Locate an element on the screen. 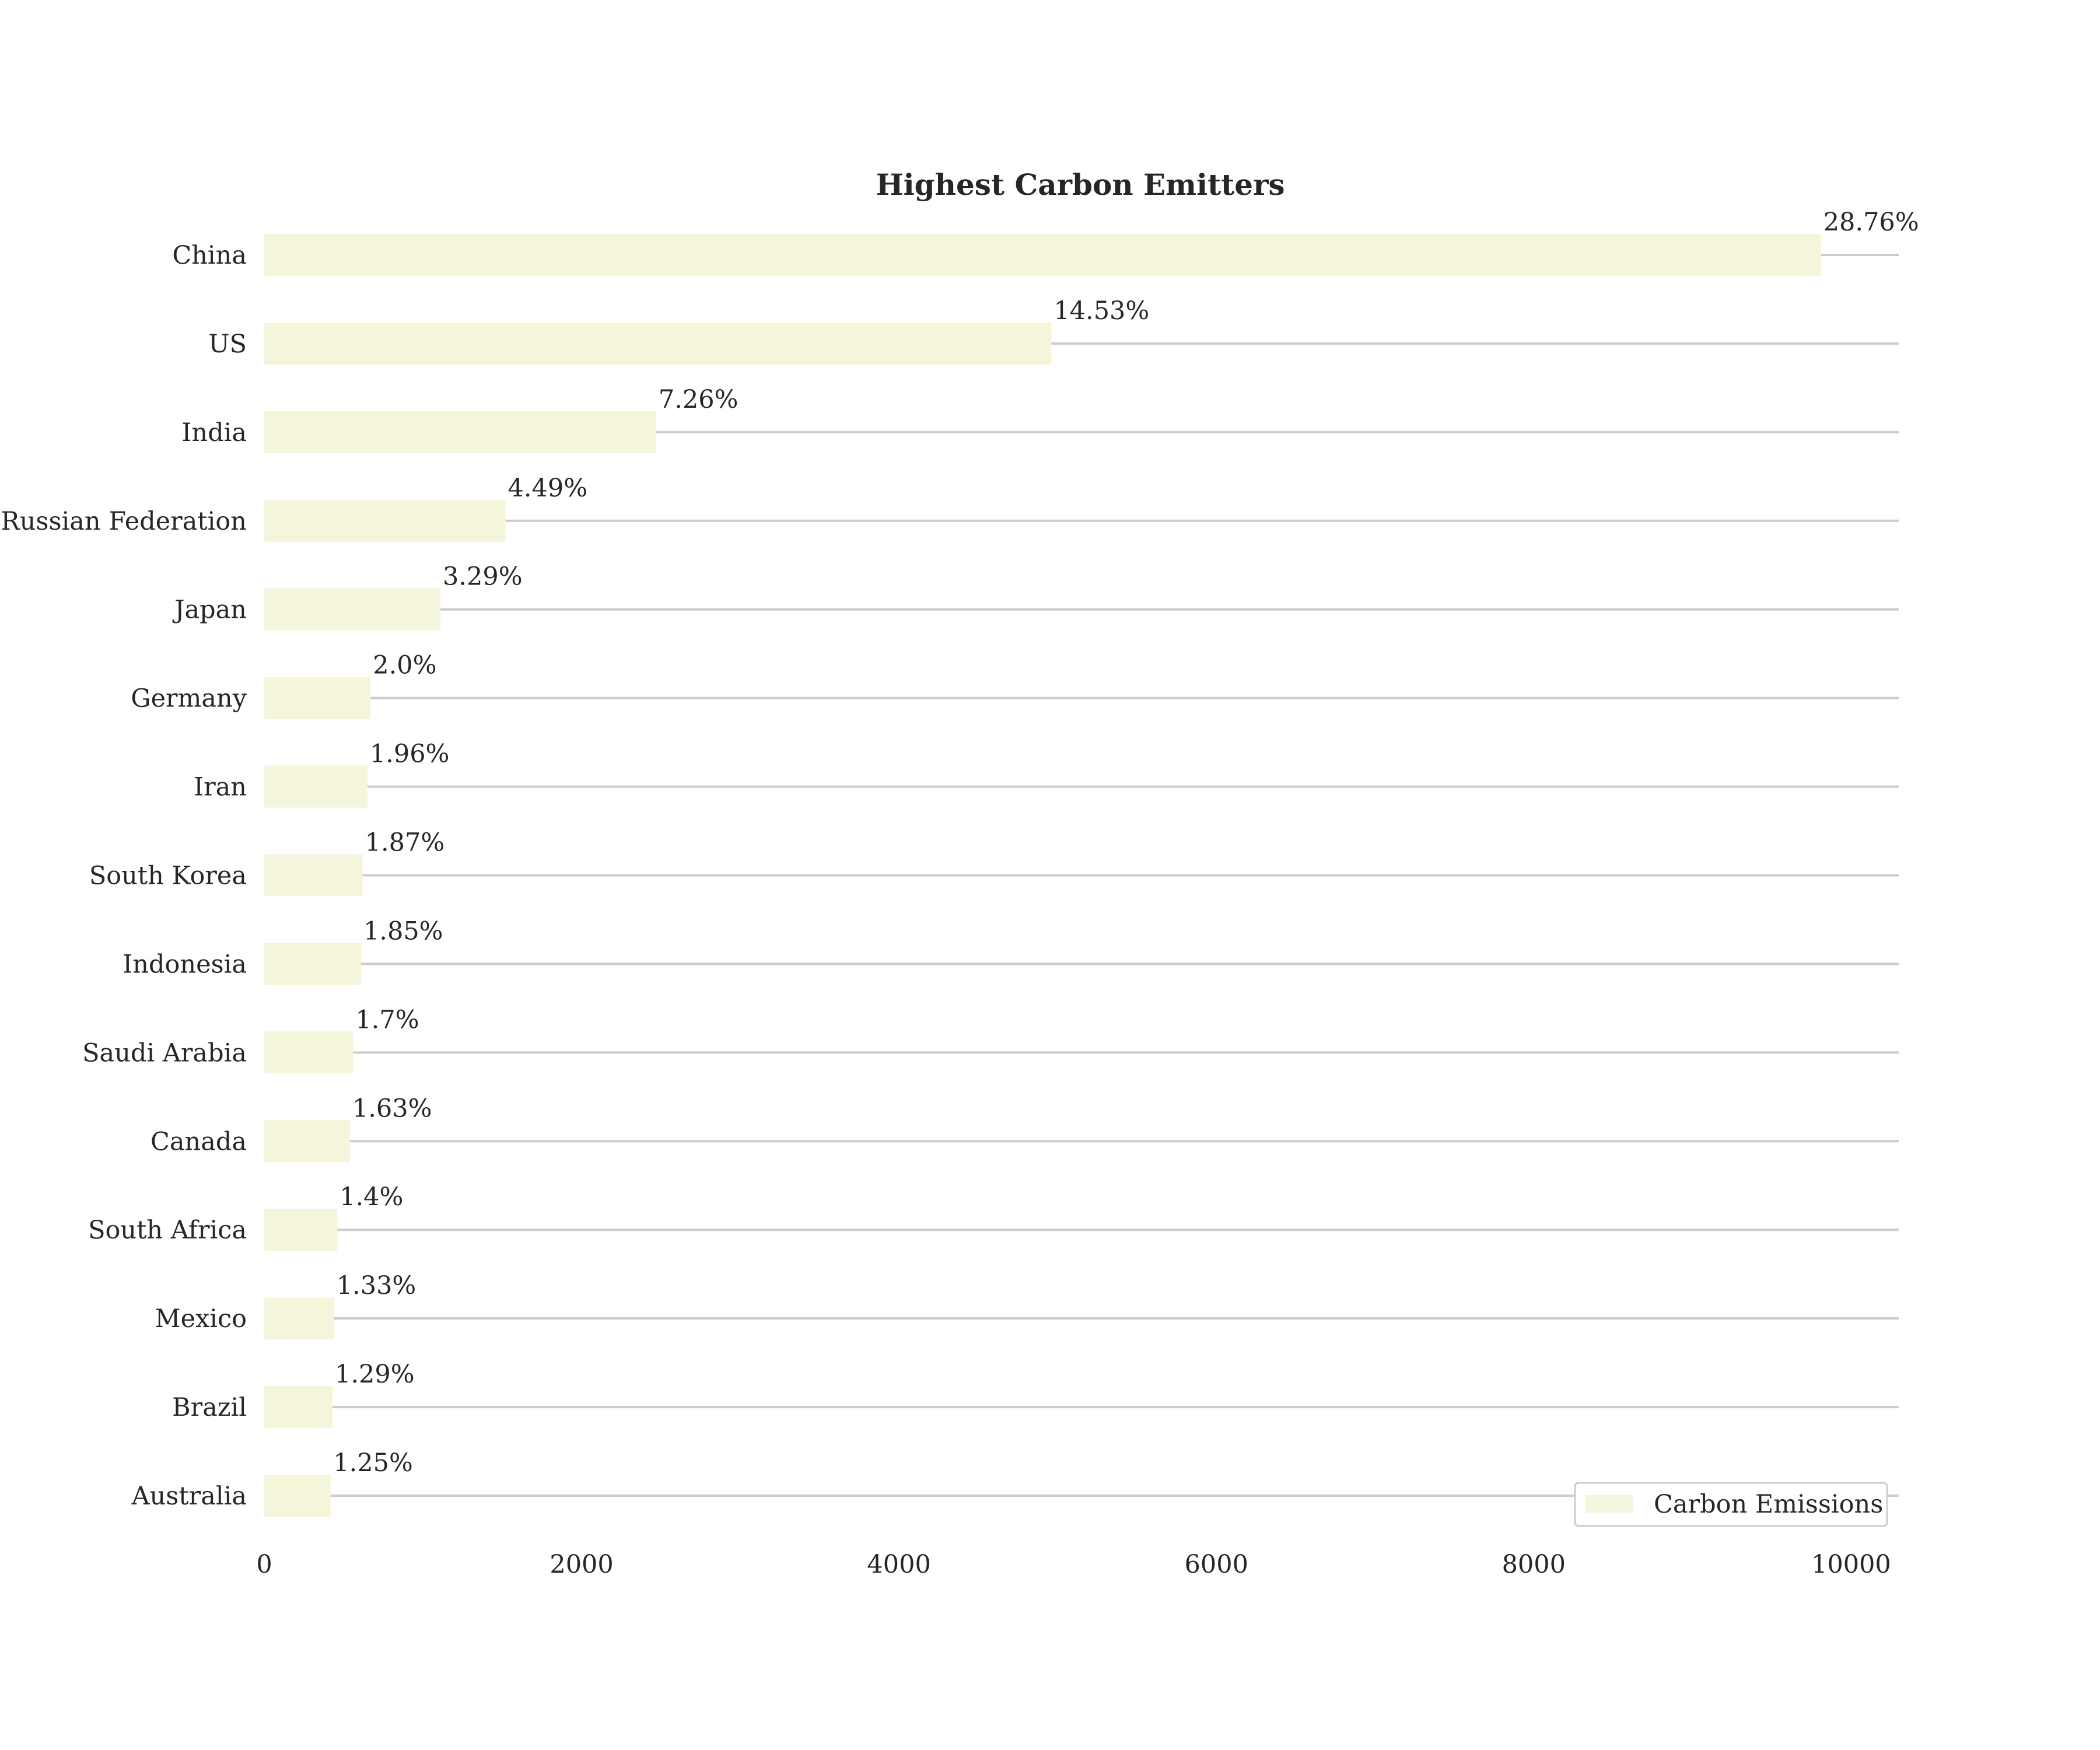 The image size is (2100, 1750). category-label: China is located at coordinates (209, 256).